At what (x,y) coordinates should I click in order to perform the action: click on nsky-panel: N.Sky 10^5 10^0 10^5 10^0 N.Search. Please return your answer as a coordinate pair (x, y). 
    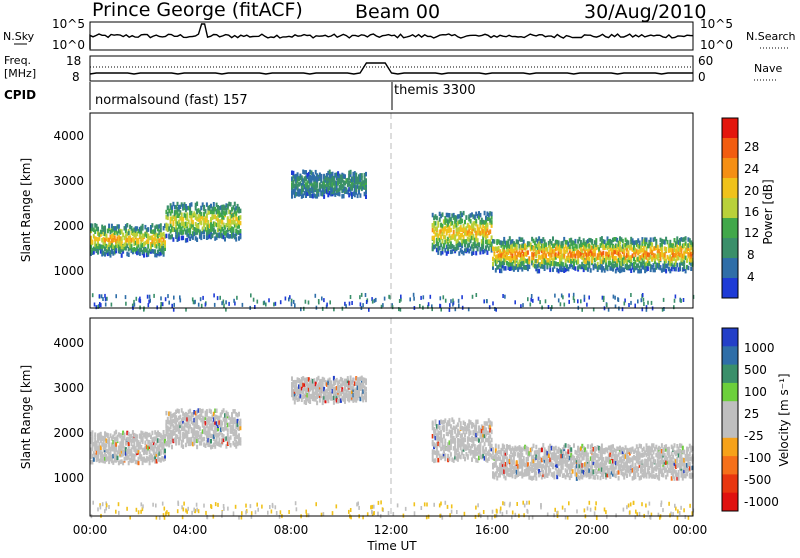
    Looking at the image, I should click on (399, 34).